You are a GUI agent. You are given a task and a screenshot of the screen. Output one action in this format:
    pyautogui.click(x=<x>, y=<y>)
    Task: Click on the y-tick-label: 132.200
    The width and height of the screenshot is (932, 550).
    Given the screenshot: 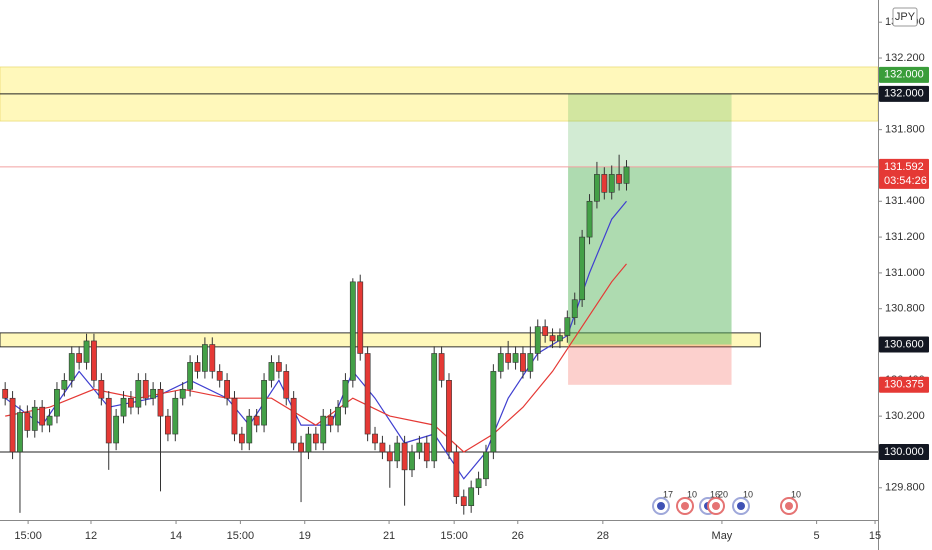 What is the action you would take?
    pyautogui.click(x=905, y=58)
    